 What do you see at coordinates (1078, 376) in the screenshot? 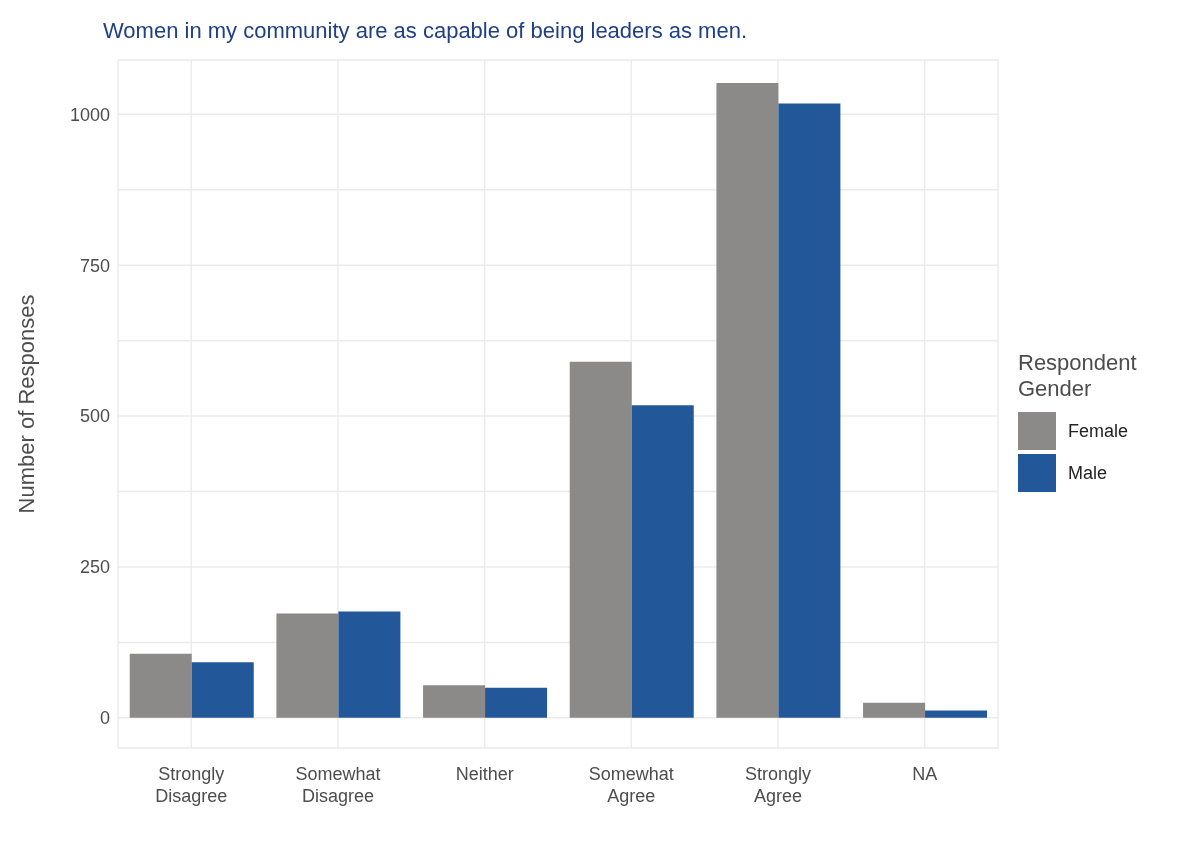
I see `legend-title: Respondent Gender` at bounding box center [1078, 376].